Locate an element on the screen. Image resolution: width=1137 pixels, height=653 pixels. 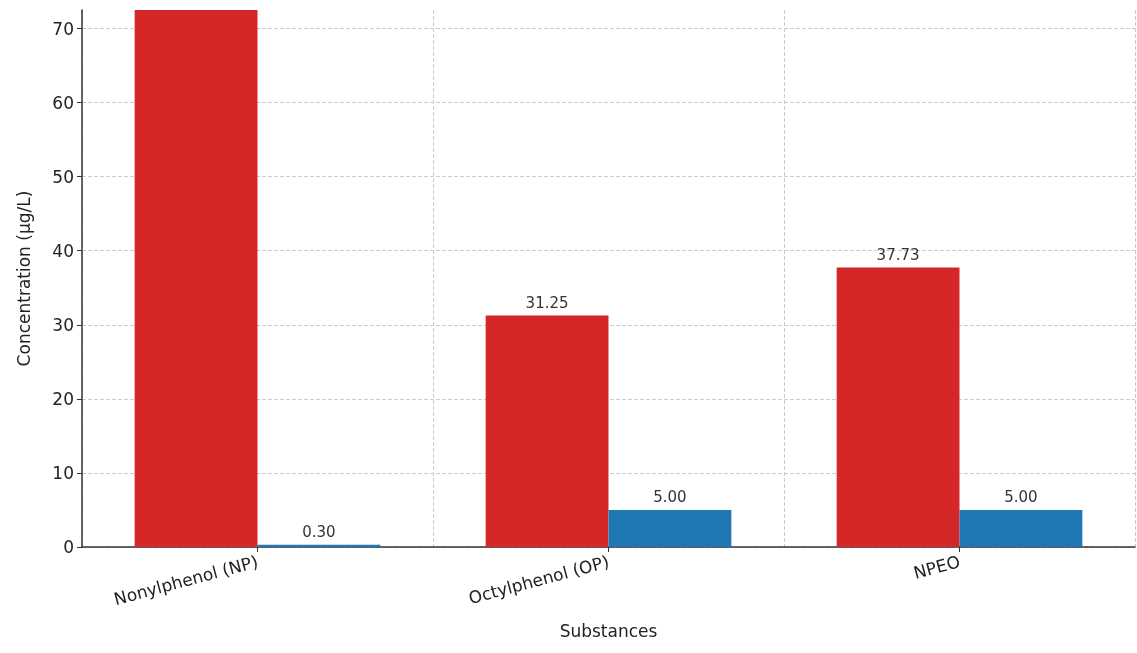
y-axis-title: Concentration (µg/L) is located at coordinates (23, 278).